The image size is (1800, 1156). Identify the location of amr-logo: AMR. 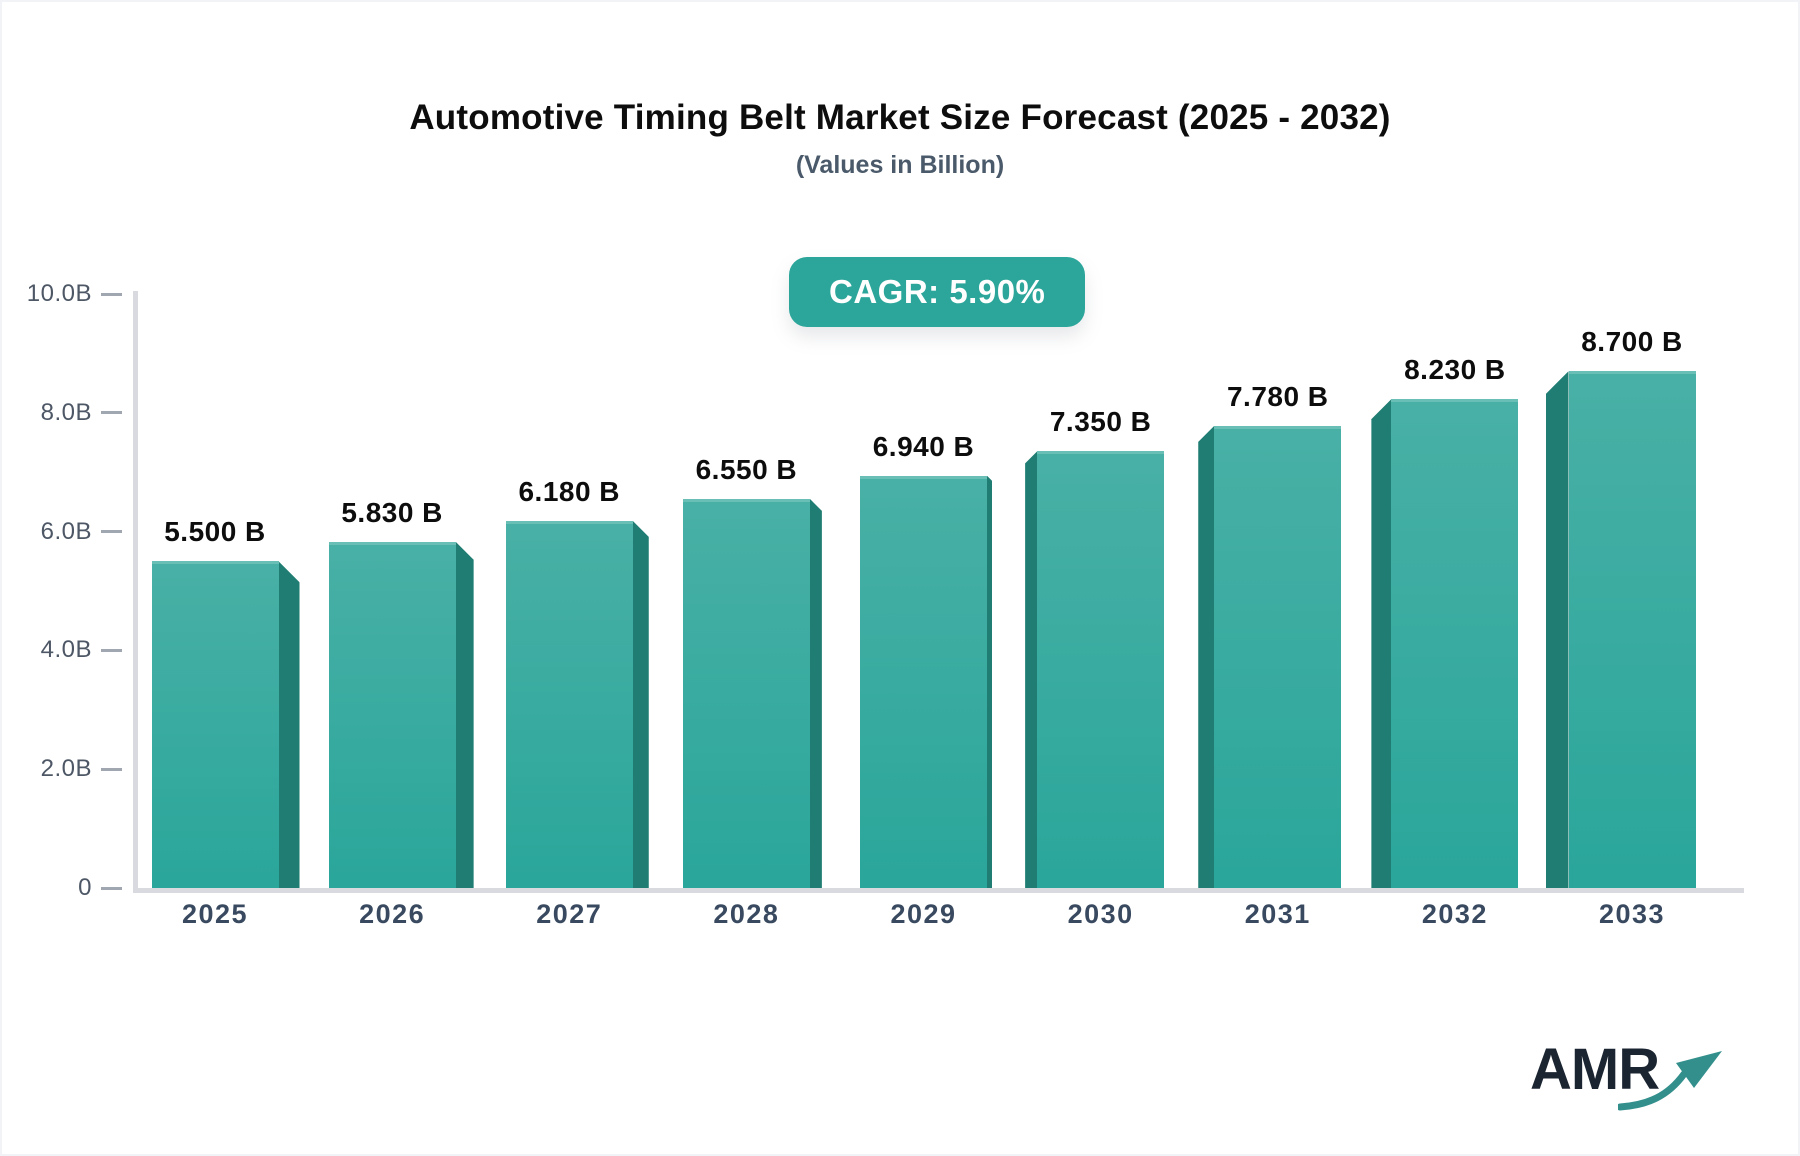
(1630, 1076).